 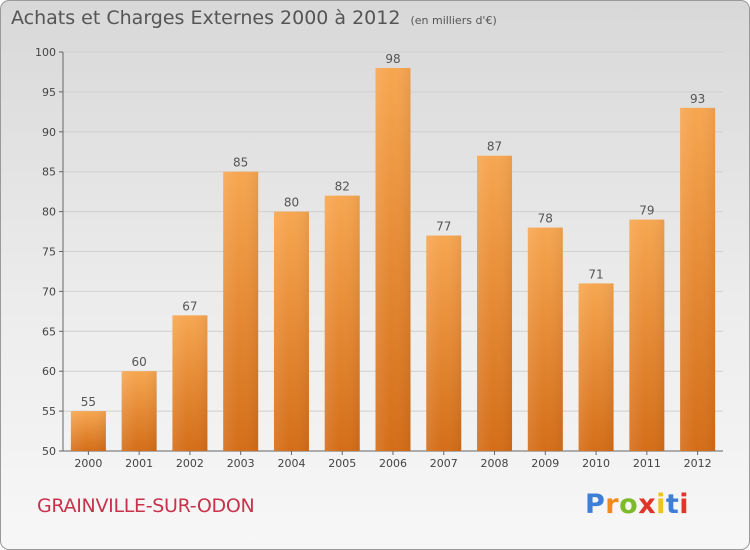 I want to click on x-tick-label: 2009, so click(x=545, y=463).